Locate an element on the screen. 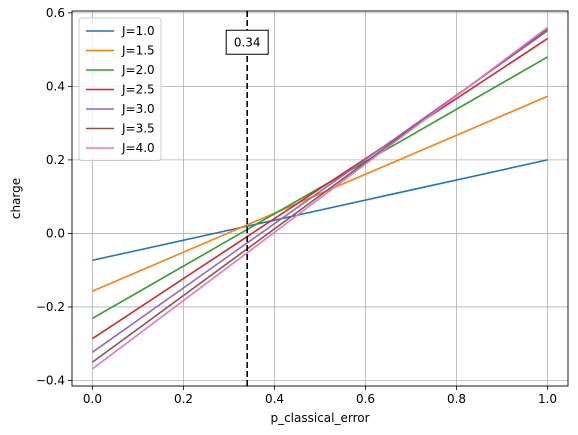 The image size is (578, 435). annotation-box is located at coordinates (247, 42).